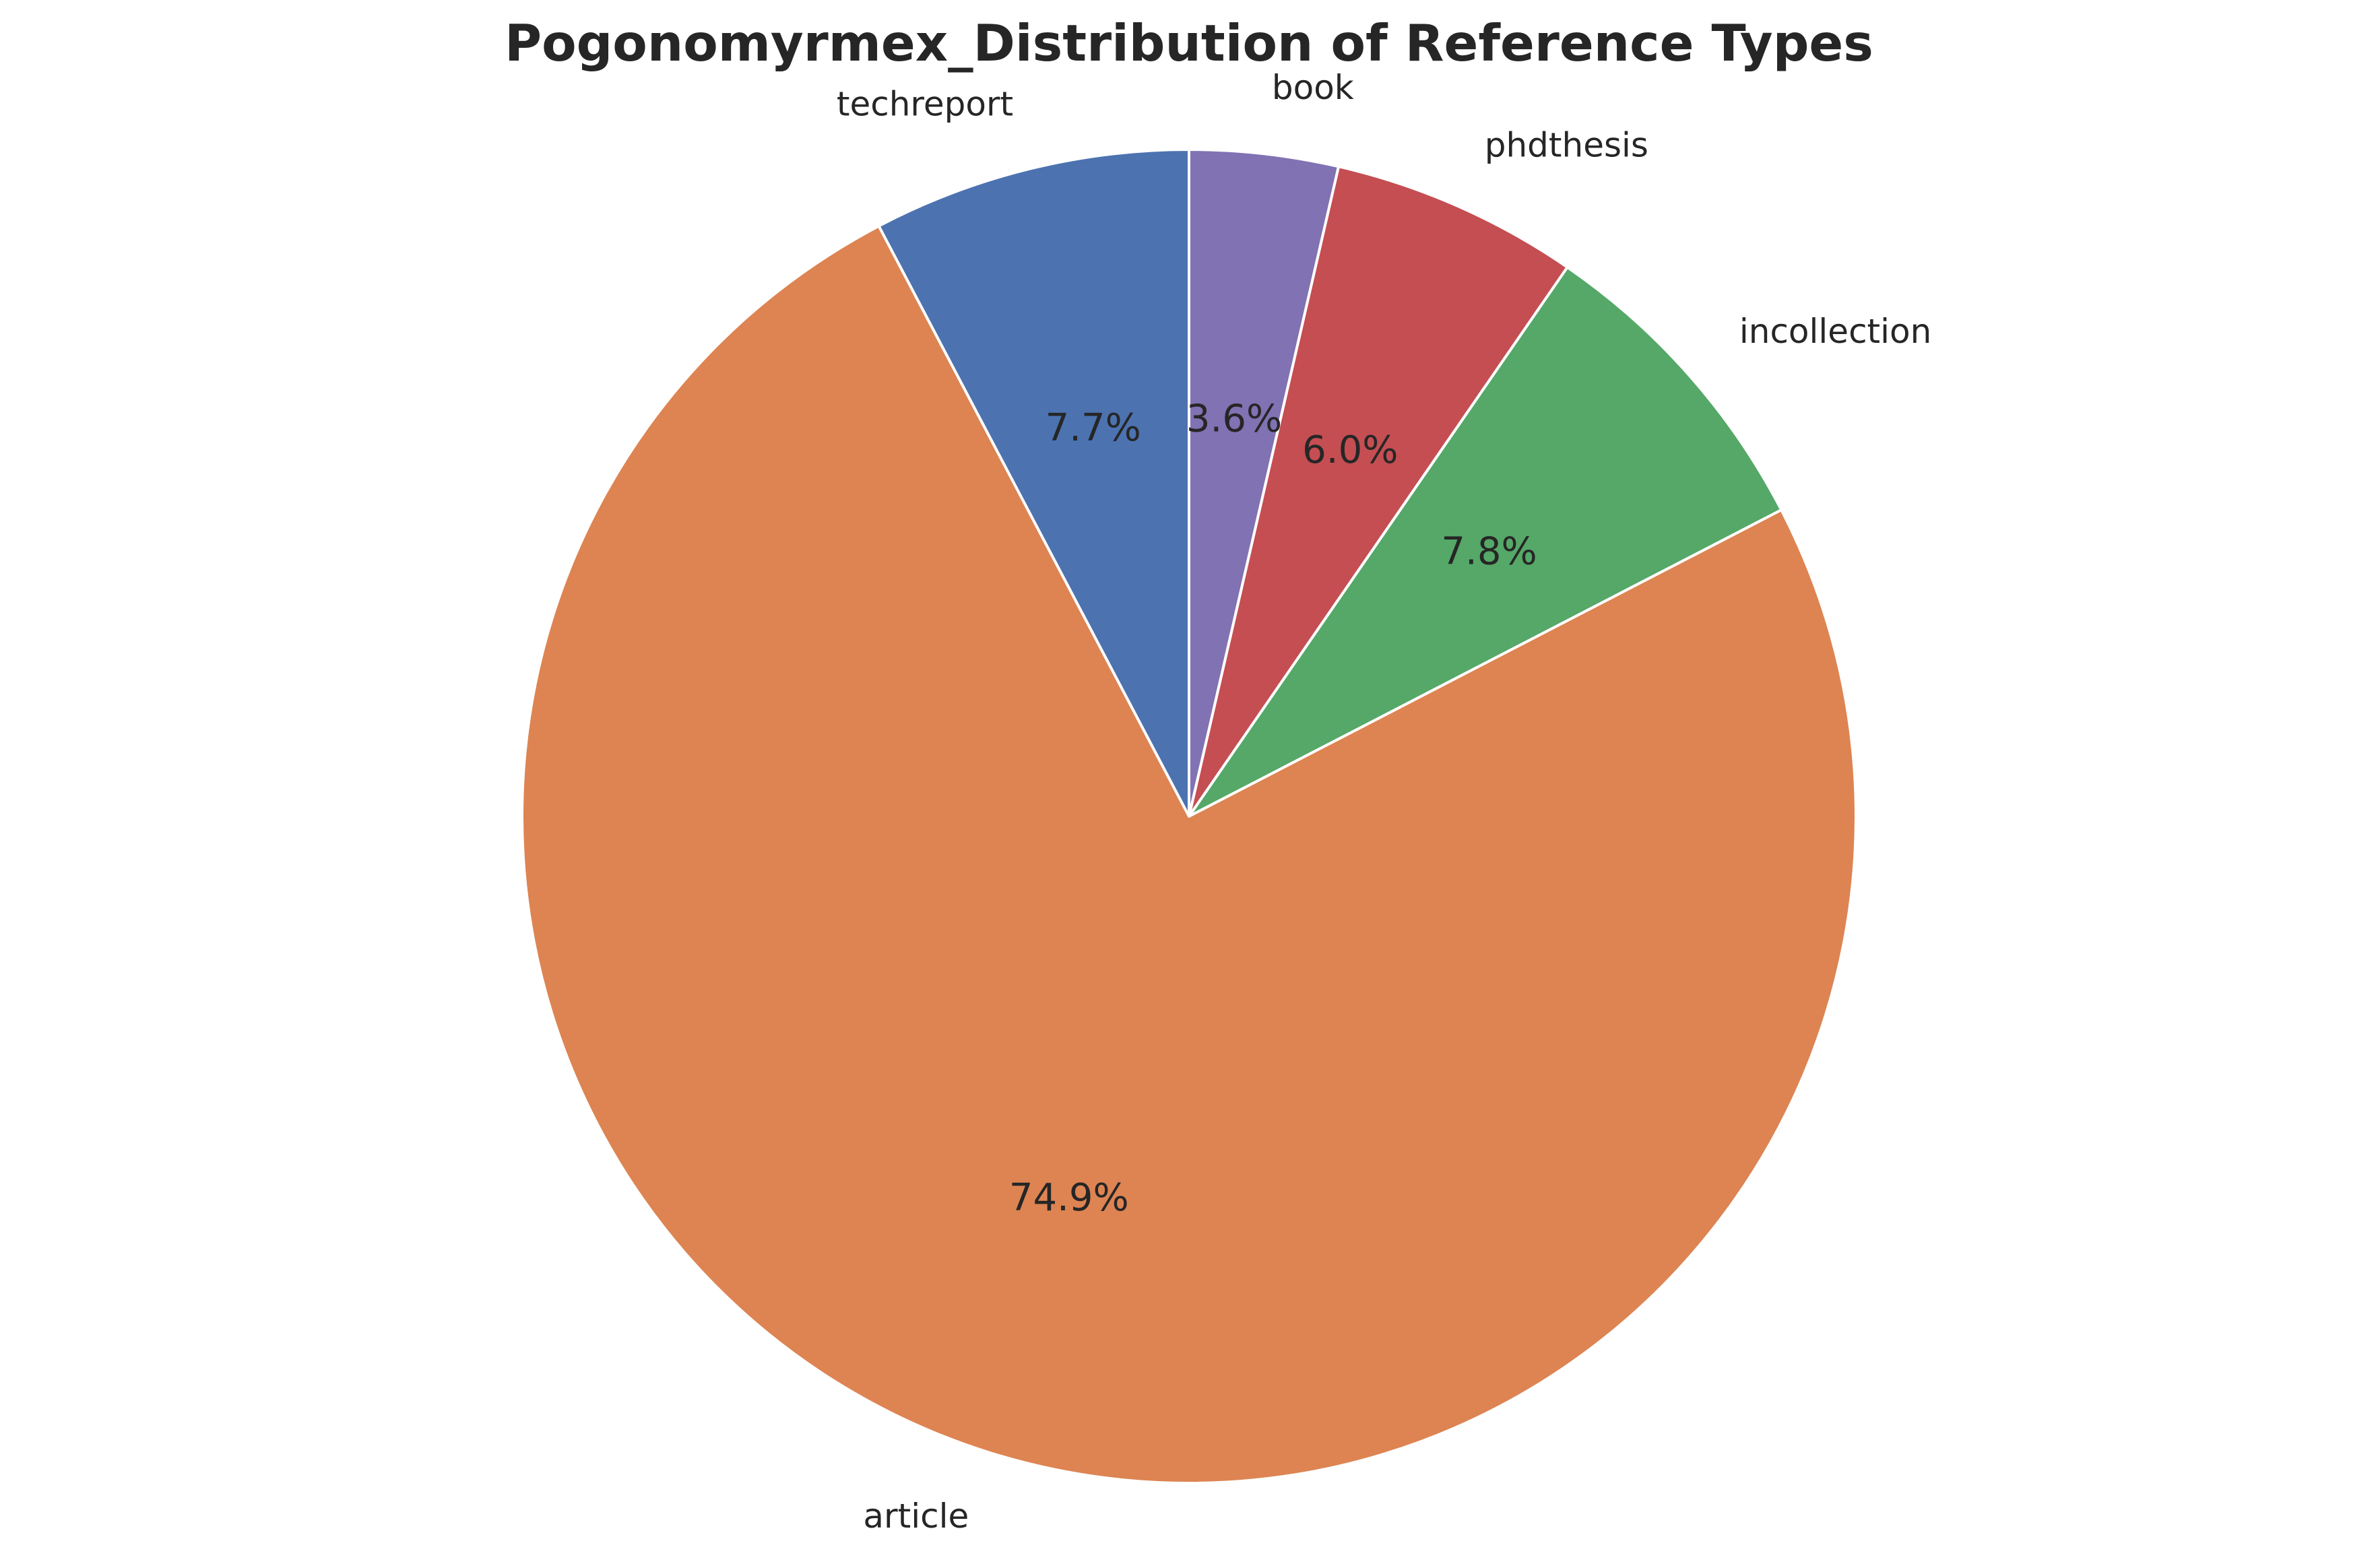 The height and width of the screenshot is (1568, 2378). I want to click on pie-value-label-article: 74.9%, so click(1069, 1198).